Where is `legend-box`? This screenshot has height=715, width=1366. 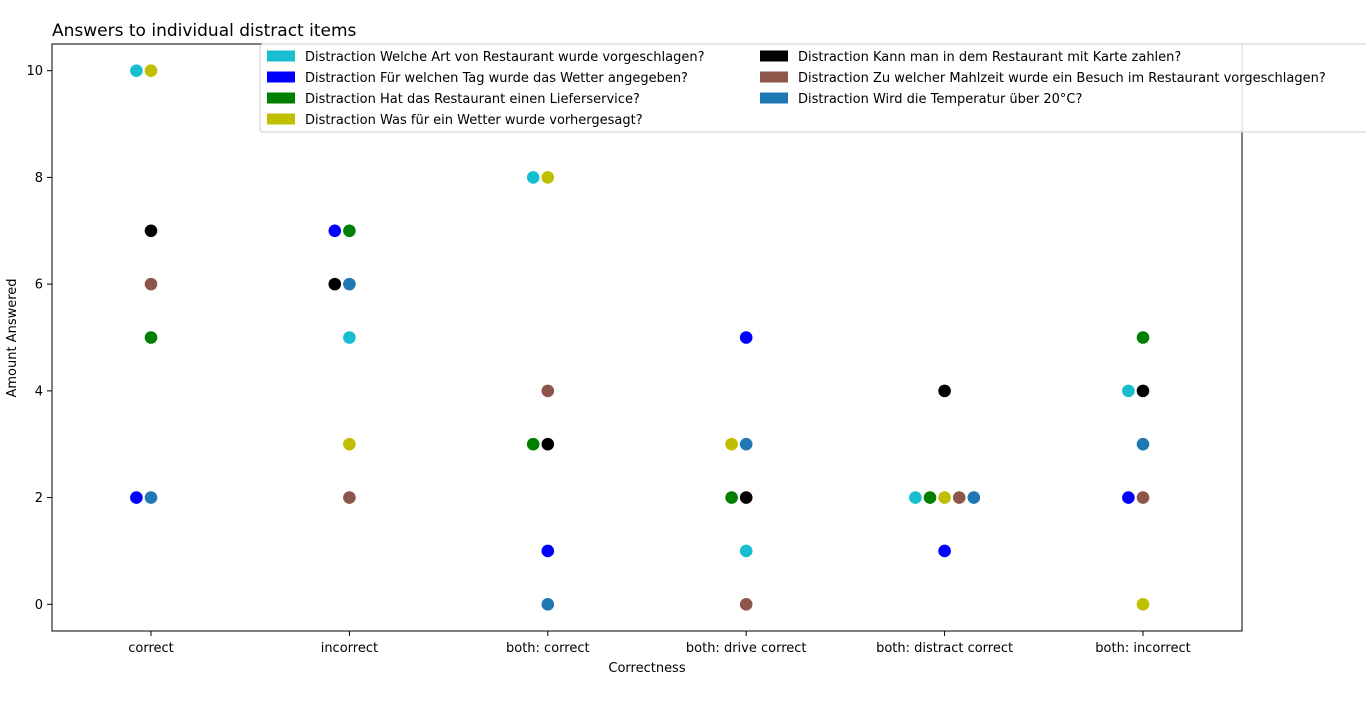 legend-box is located at coordinates (812, 88).